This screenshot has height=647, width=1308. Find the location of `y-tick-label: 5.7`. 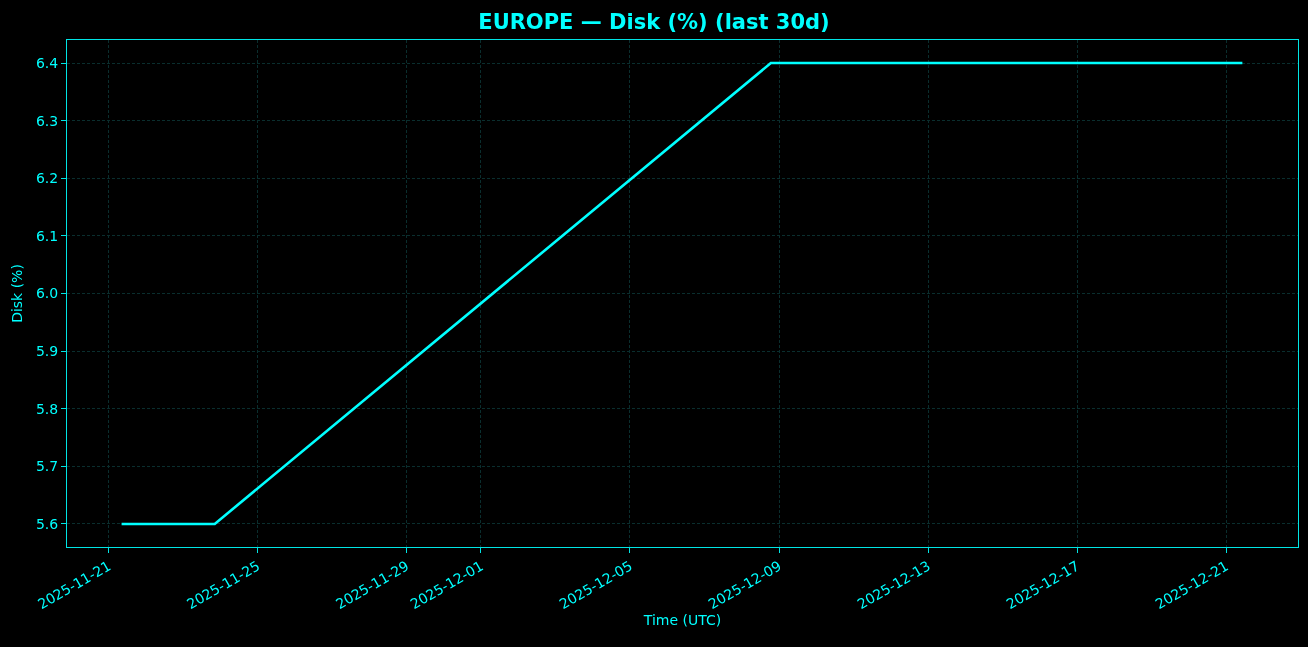

y-tick-label: 5.7 is located at coordinates (47, 466).